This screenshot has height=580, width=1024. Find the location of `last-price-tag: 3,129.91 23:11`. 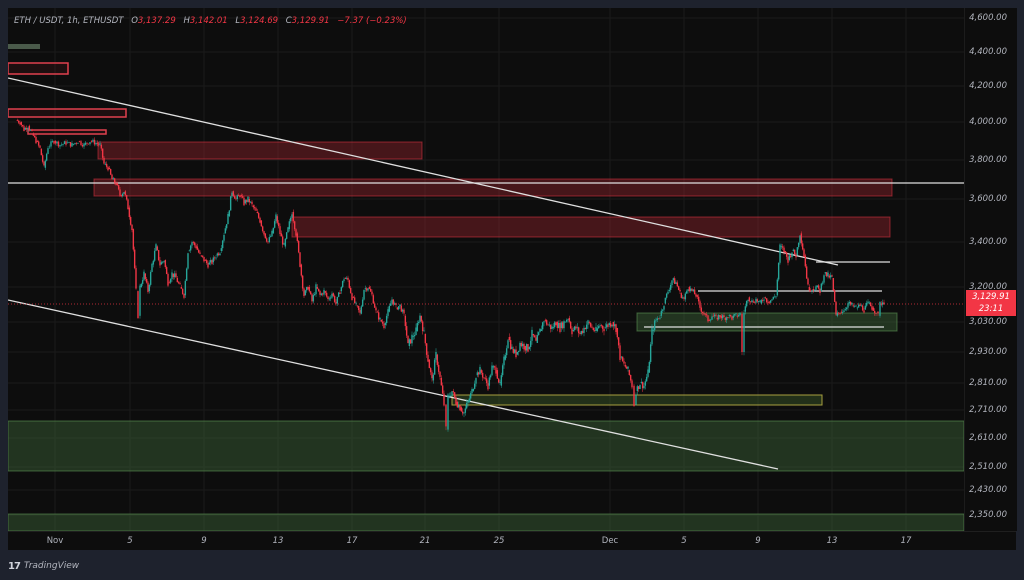

last-price-tag: 3,129.91 23:11 is located at coordinates (991, 303).